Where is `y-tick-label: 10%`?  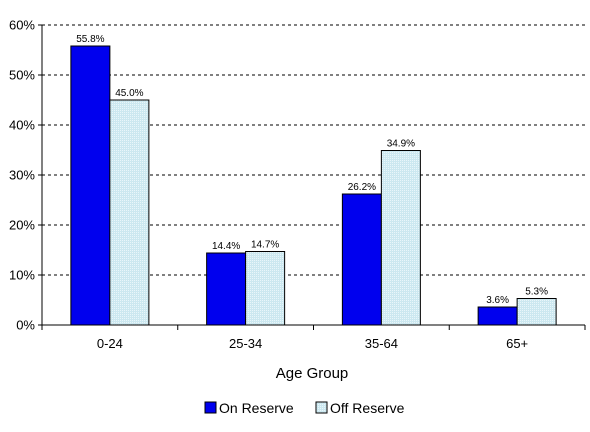
y-tick-label: 10% is located at coordinates (22, 275).